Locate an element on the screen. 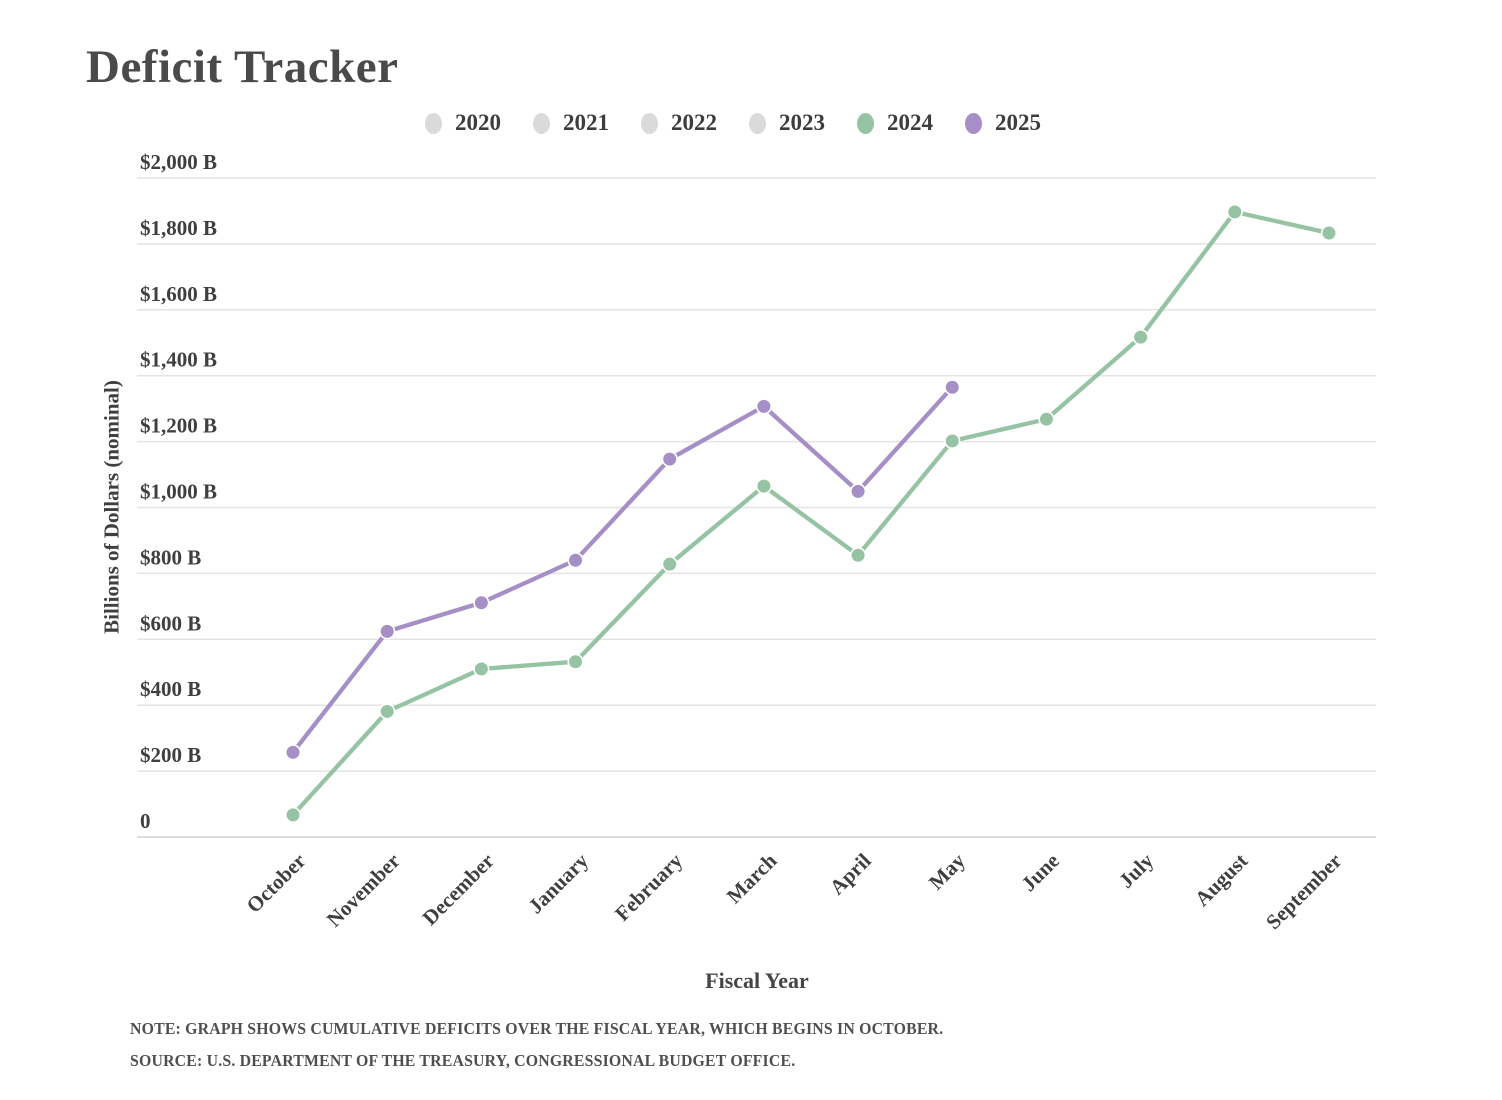 This screenshot has height=1100, width=1502. legend-item-2025: 2025 is located at coordinates (1003, 123).